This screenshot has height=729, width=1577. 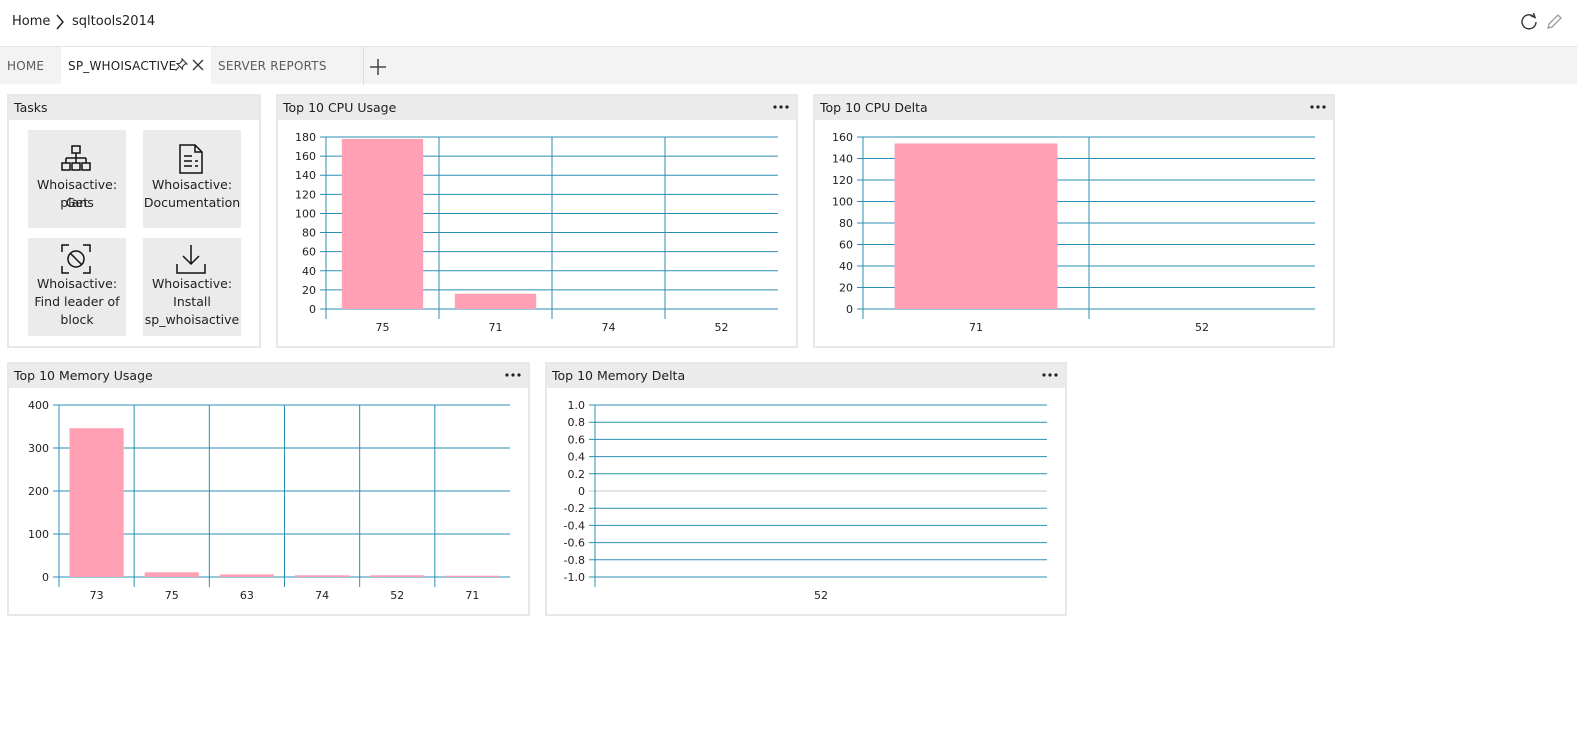 I want to click on tab-server-reports: SERVER REPORTS, so click(x=287, y=66).